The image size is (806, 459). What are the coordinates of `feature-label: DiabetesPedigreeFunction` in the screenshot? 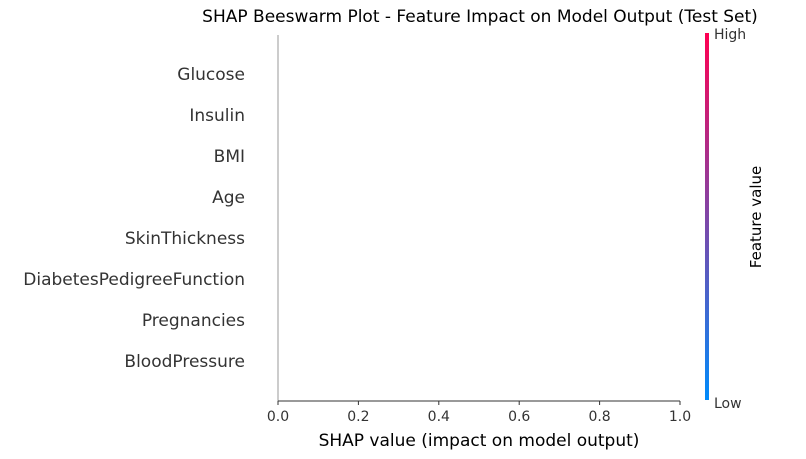 It's located at (134, 280).